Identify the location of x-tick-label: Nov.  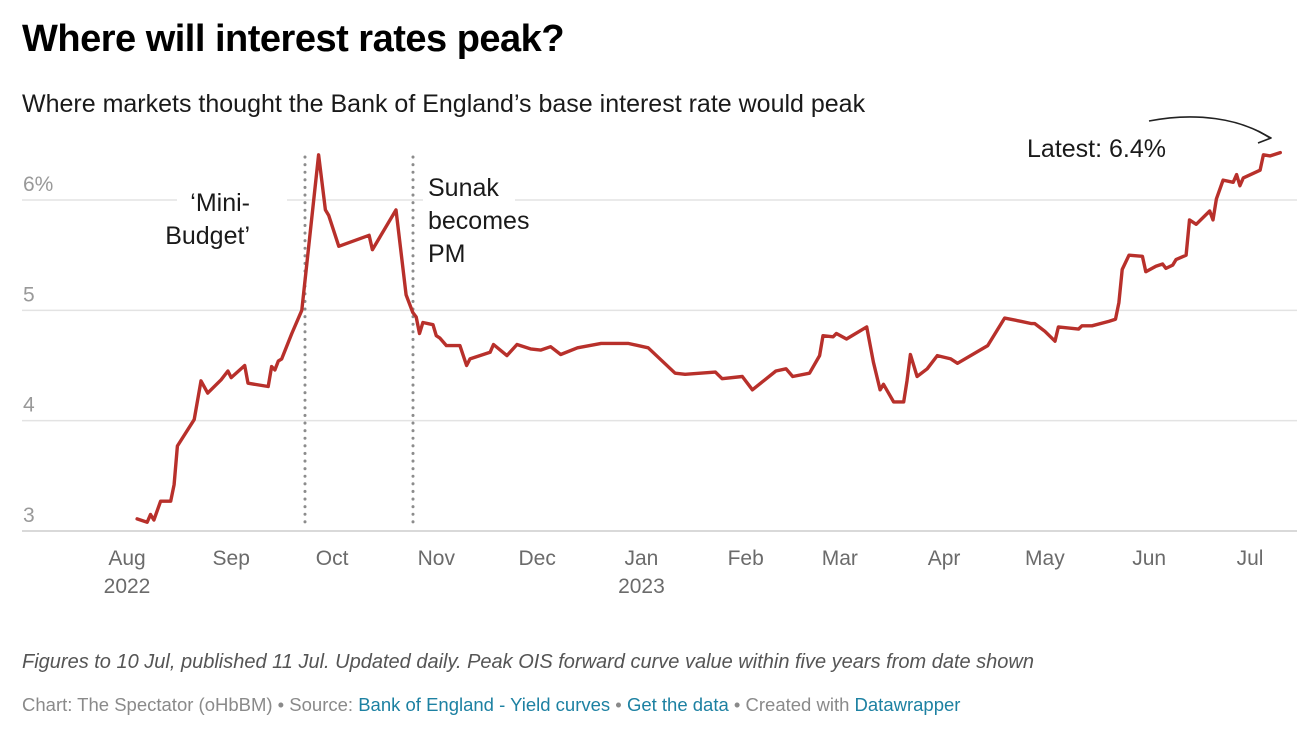
(437, 558).